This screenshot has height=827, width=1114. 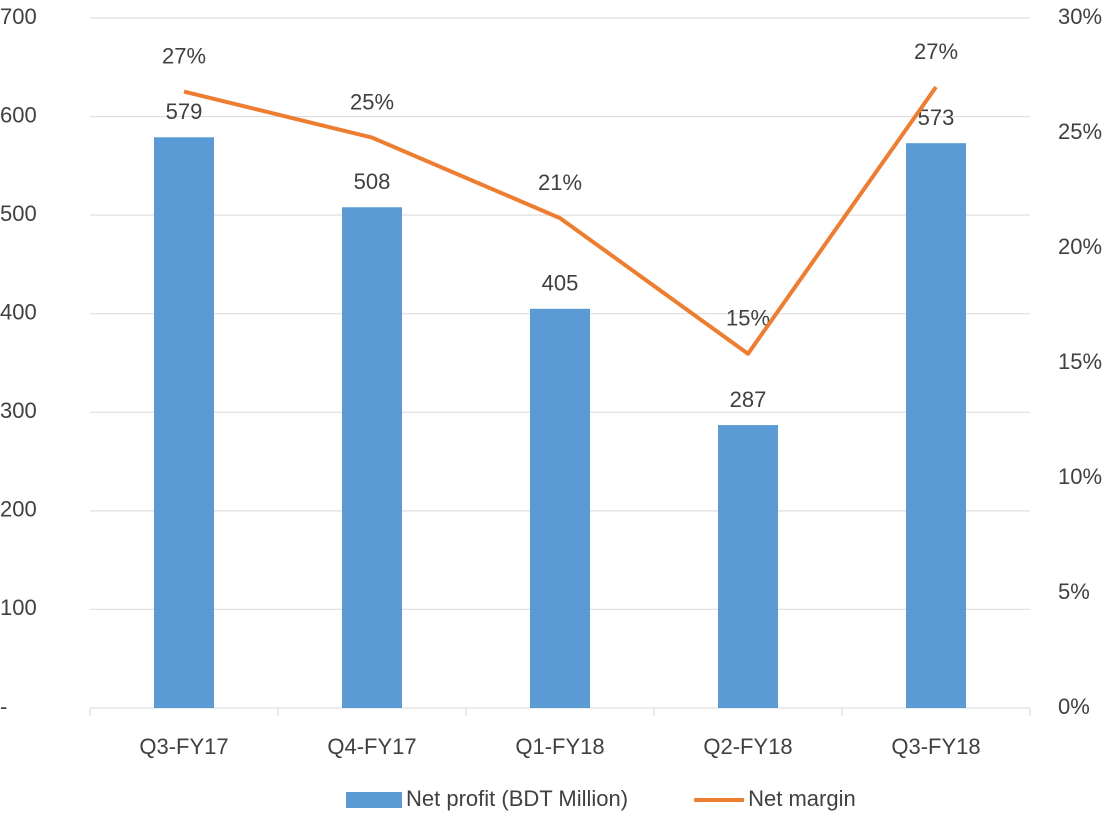 I want to click on x-tick-label: Q3-FY18, so click(x=935, y=746).